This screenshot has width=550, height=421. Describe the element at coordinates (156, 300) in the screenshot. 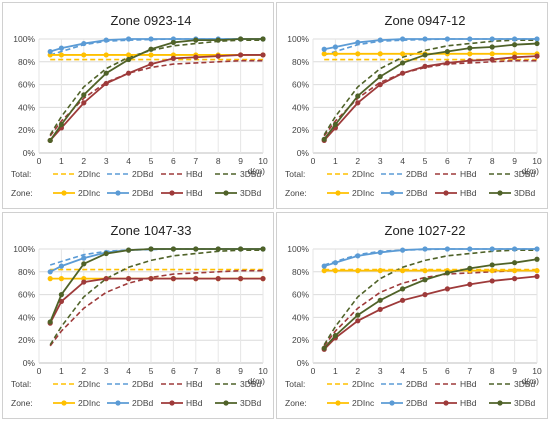

I see `zone-series-line-hbd` at that location.